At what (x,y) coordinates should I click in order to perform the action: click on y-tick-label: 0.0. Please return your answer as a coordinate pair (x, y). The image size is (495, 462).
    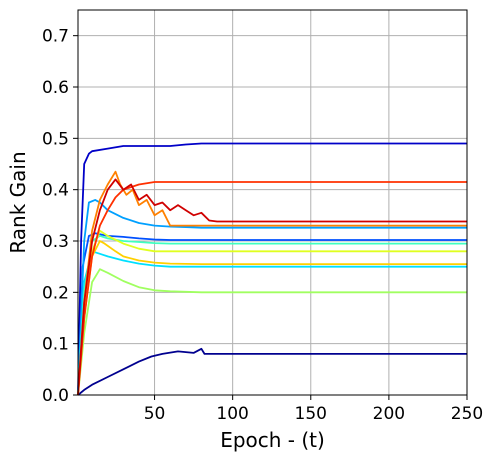
    Looking at the image, I should click on (55, 396).